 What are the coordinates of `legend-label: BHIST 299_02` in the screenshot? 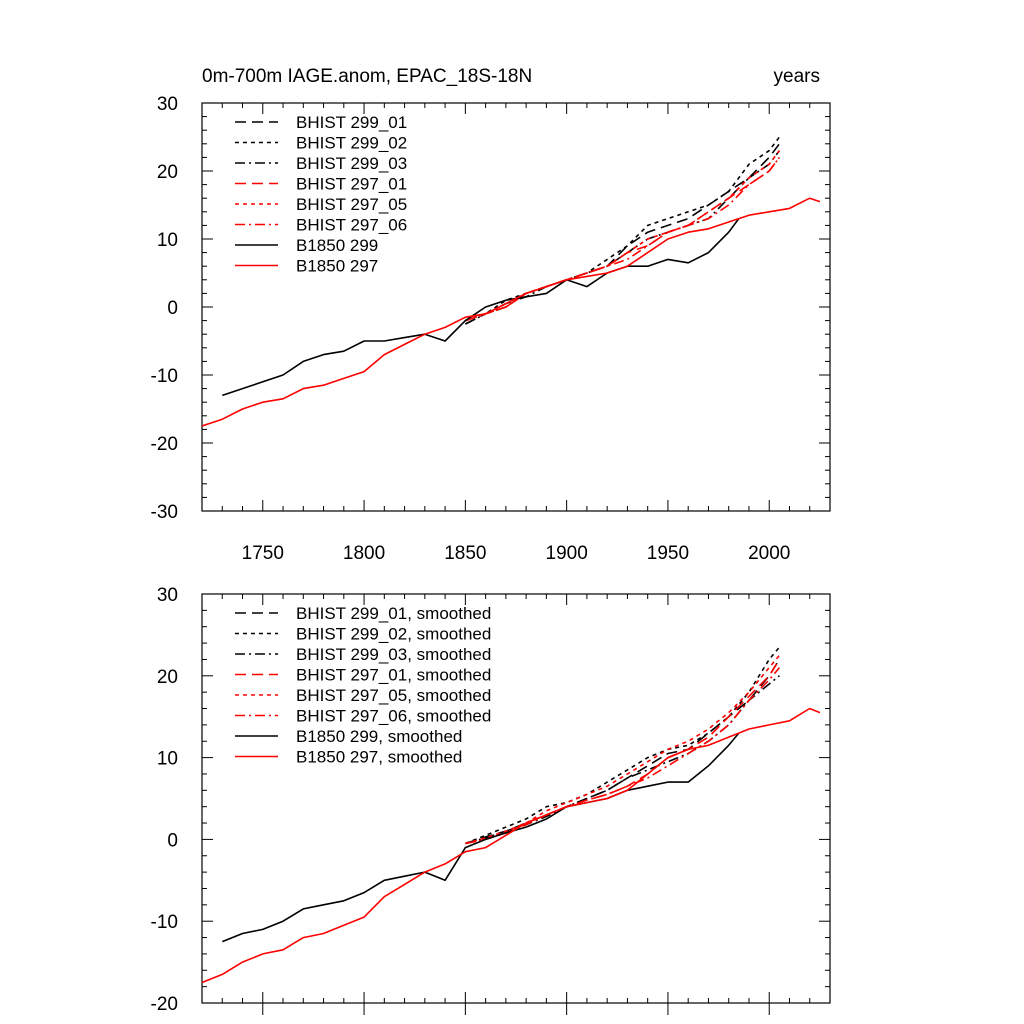 It's located at (351, 143).